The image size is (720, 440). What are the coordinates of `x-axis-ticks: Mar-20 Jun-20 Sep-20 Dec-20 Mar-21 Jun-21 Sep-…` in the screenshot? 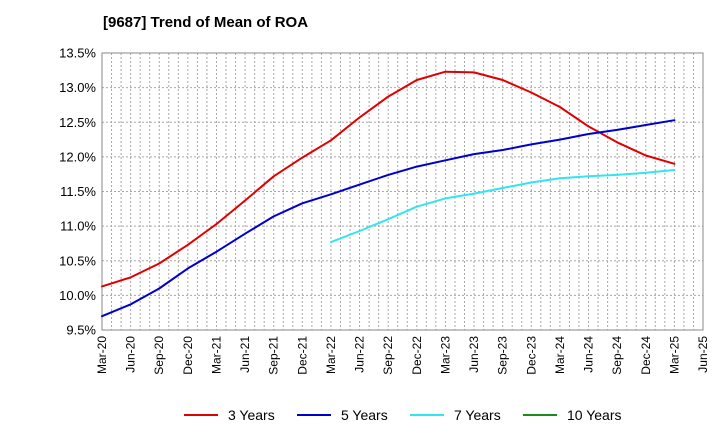 It's located at (402, 355).